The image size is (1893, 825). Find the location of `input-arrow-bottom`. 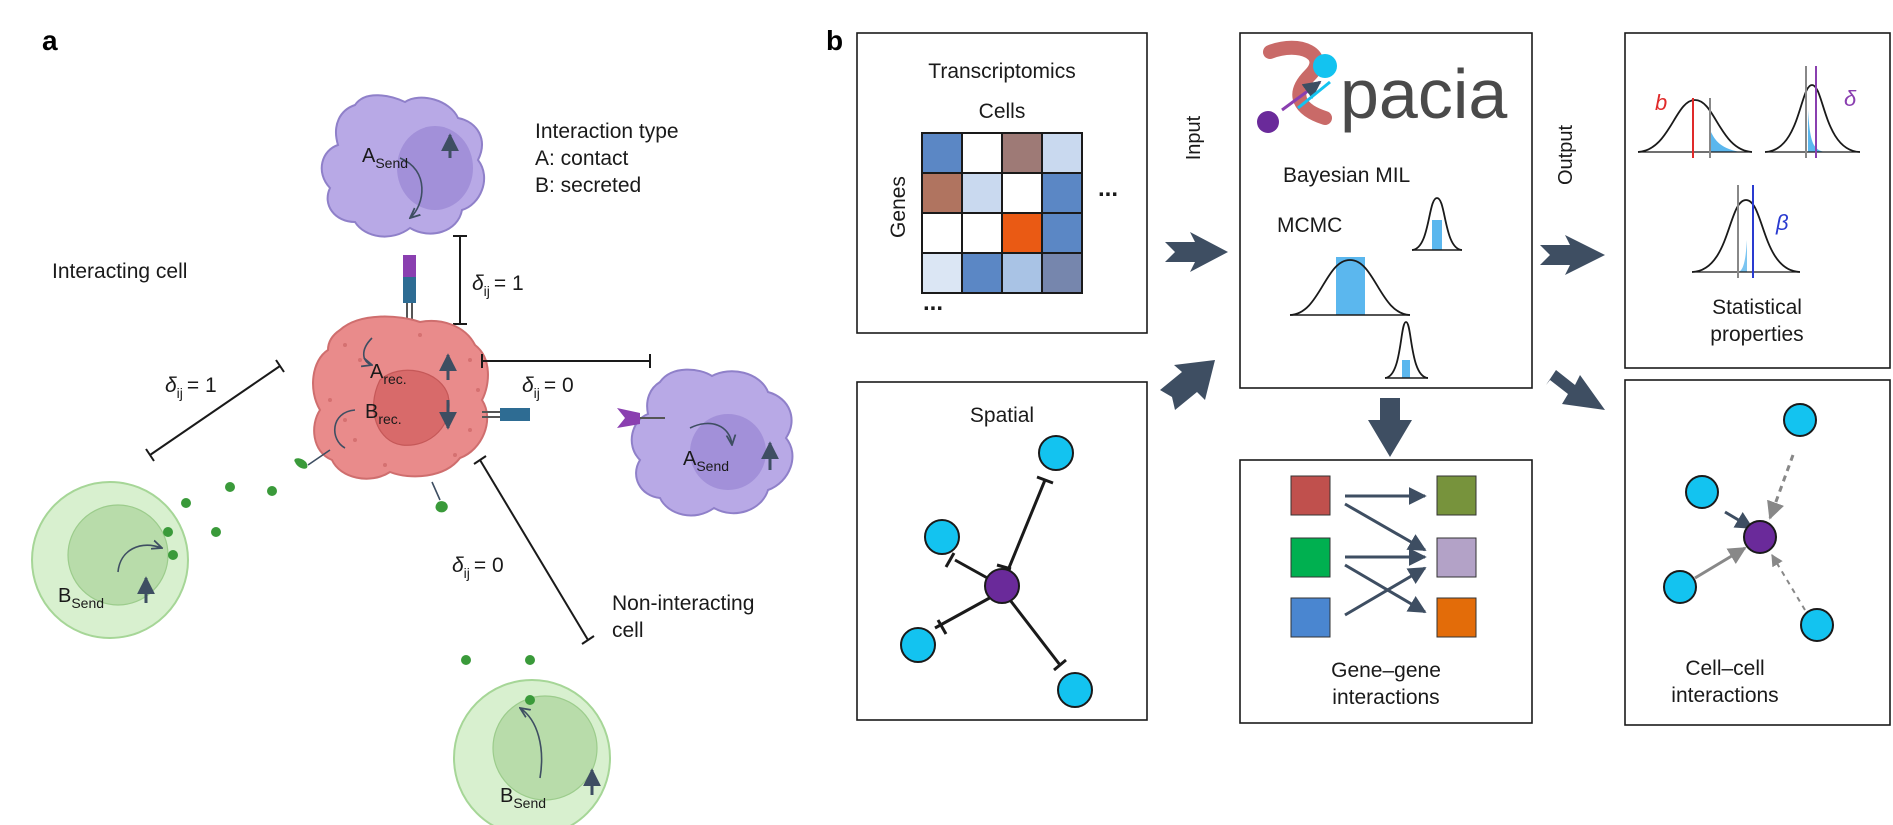

input-arrow-bottom is located at coordinates (1187, 385).